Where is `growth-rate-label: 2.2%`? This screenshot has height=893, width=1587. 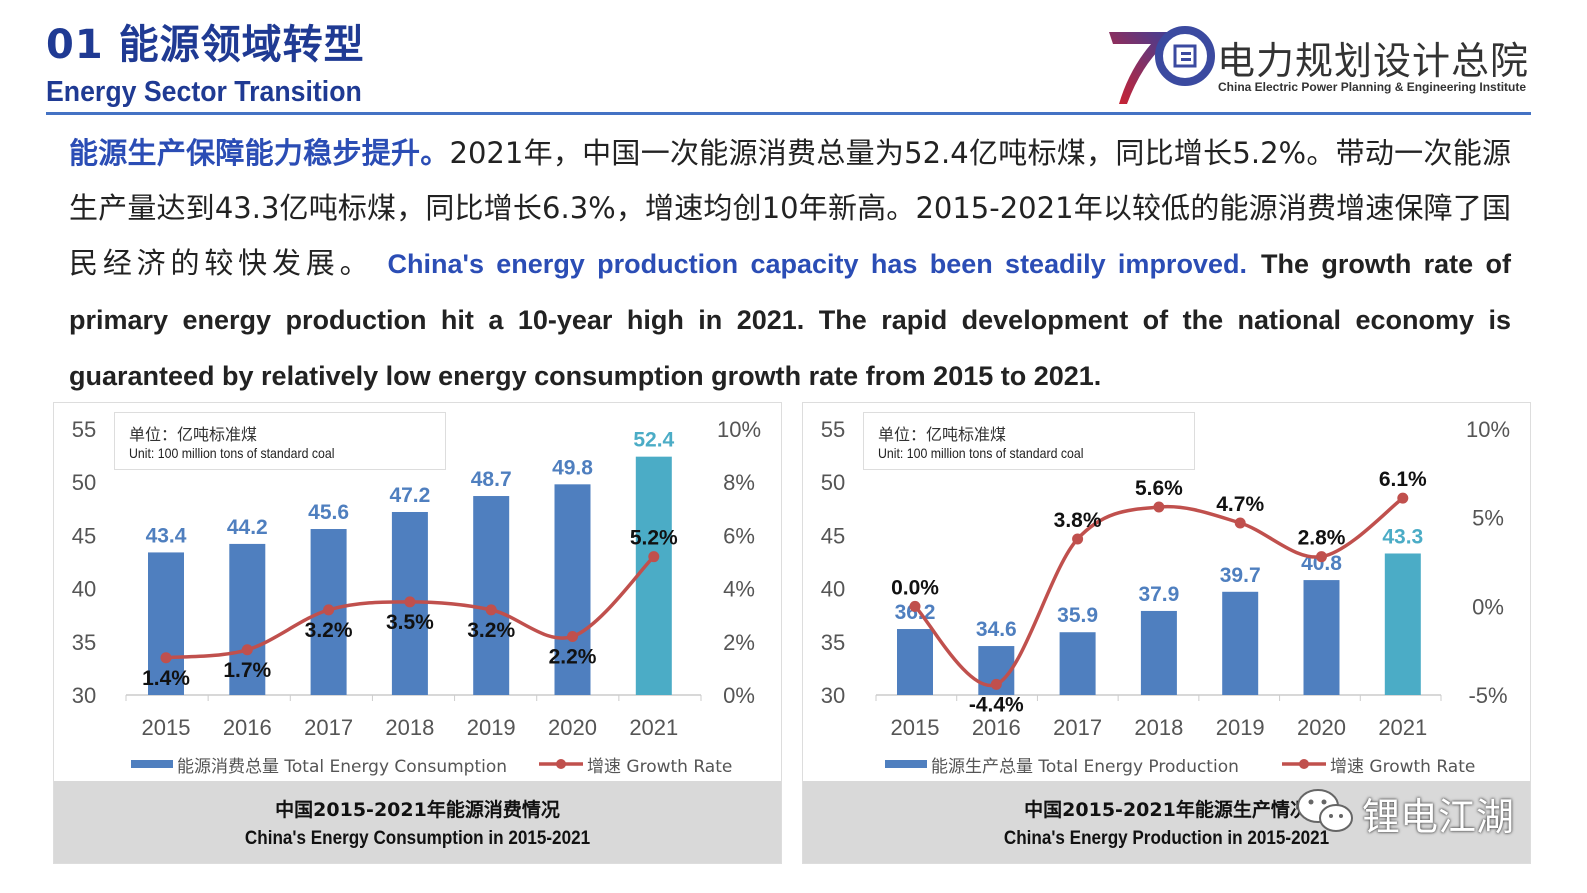
growth-rate-label: 2.2% is located at coordinates (573, 656).